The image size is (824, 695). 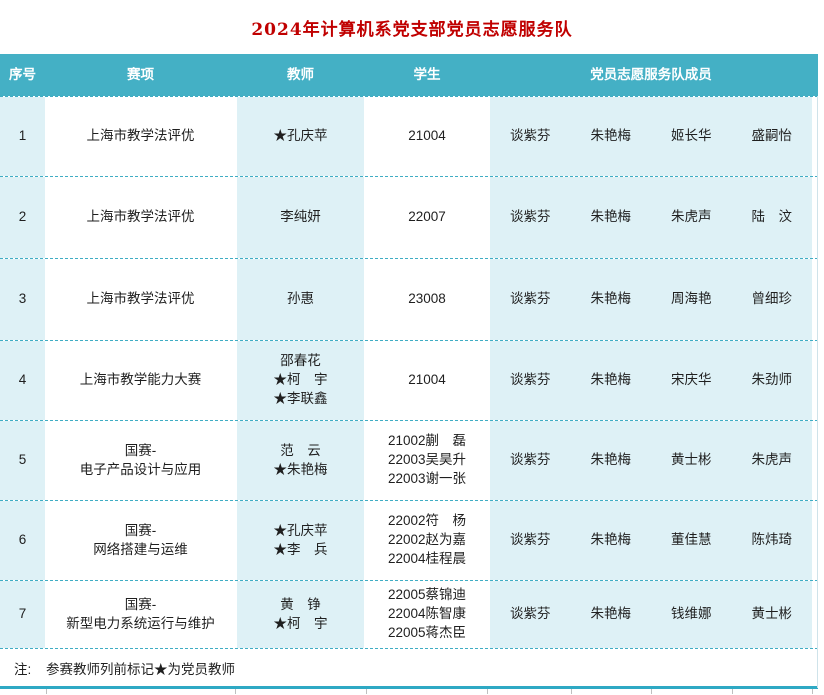 What do you see at coordinates (300, 299) in the screenshot?
I see `cell-teacher: 孙惠` at bounding box center [300, 299].